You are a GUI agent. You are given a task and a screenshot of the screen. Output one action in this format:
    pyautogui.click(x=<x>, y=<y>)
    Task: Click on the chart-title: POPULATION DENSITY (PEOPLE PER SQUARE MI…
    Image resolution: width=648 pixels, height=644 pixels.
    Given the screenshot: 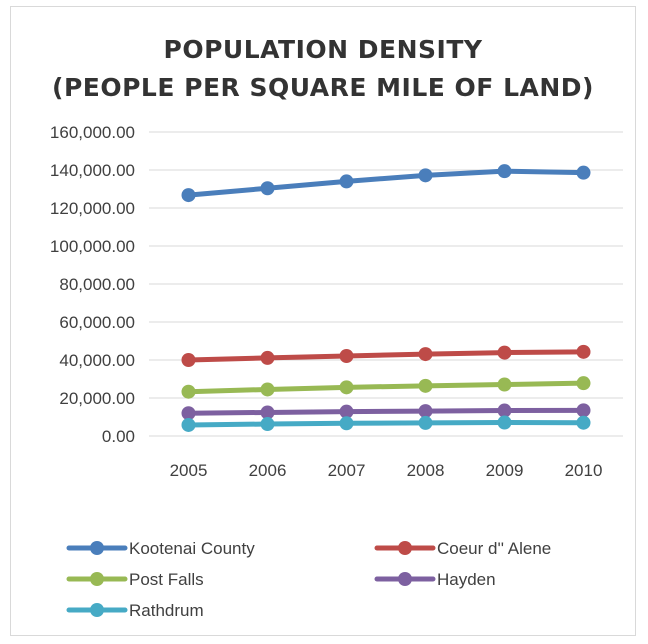 What is the action you would take?
    pyautogui.click(x=323, y=68)
    